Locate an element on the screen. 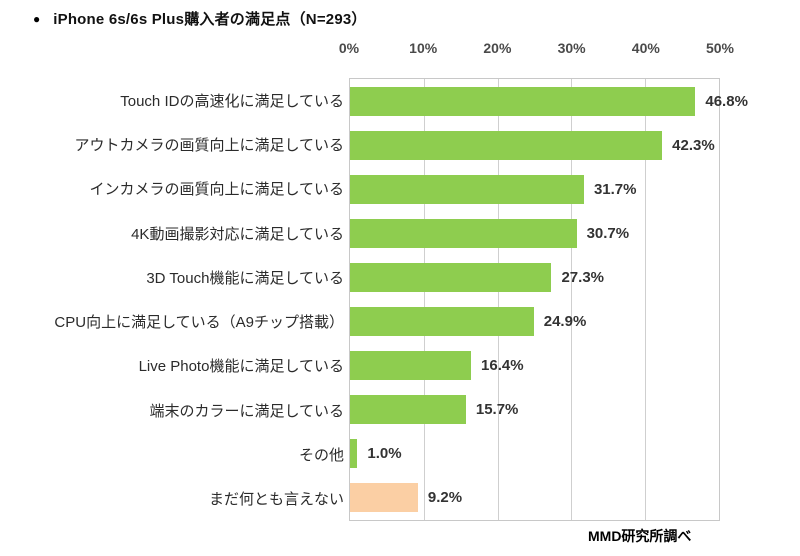  category-label: まだ何とも言えない is located at coordinates (276, 500).